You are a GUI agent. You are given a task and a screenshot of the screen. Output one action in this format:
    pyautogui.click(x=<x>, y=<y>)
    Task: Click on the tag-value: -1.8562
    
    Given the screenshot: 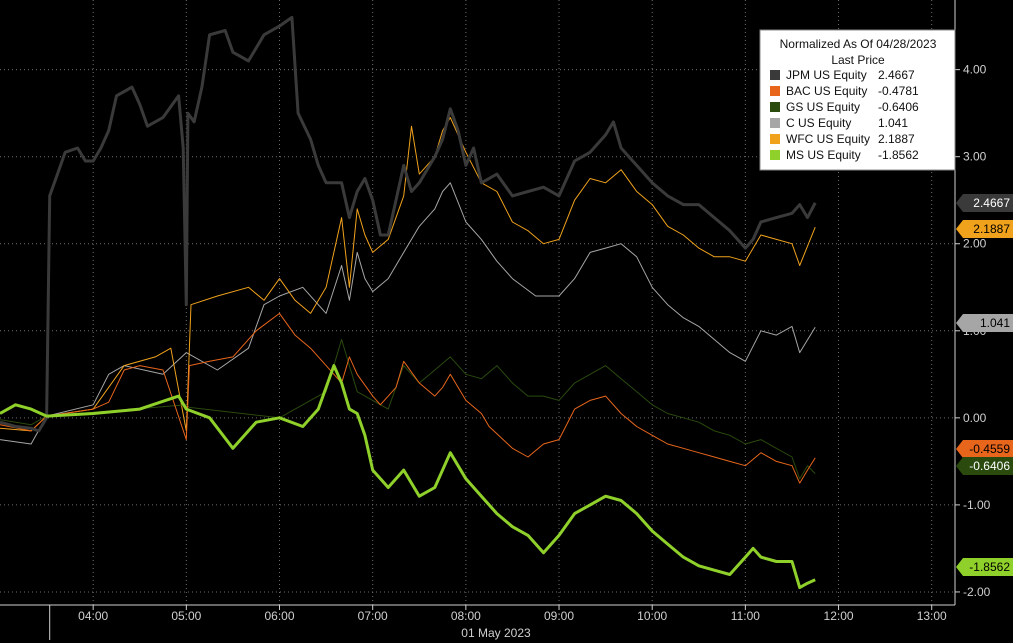 What is the action you would take?
    pyautogui.click(x=989, y=567)
    